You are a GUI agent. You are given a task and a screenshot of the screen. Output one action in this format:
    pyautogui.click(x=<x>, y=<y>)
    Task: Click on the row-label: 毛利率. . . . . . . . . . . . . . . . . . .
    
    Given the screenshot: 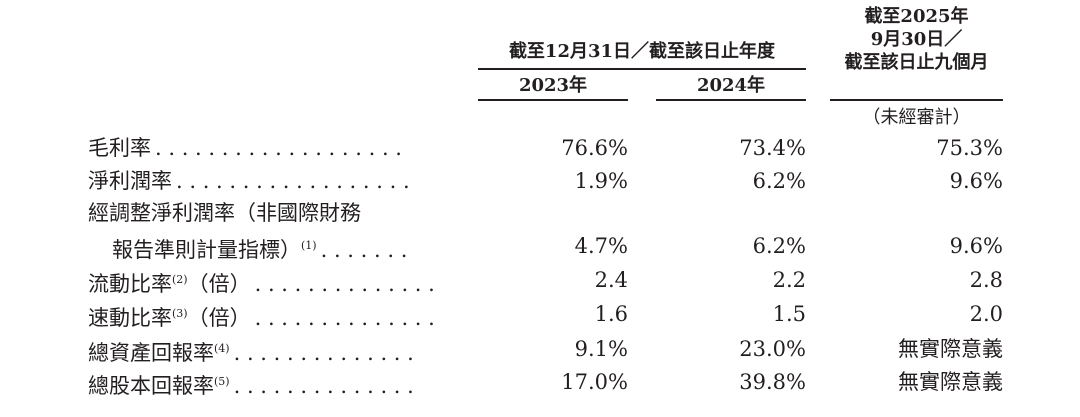 What is the action you would take?
    pyautogui.click(x=245, y=148)
    